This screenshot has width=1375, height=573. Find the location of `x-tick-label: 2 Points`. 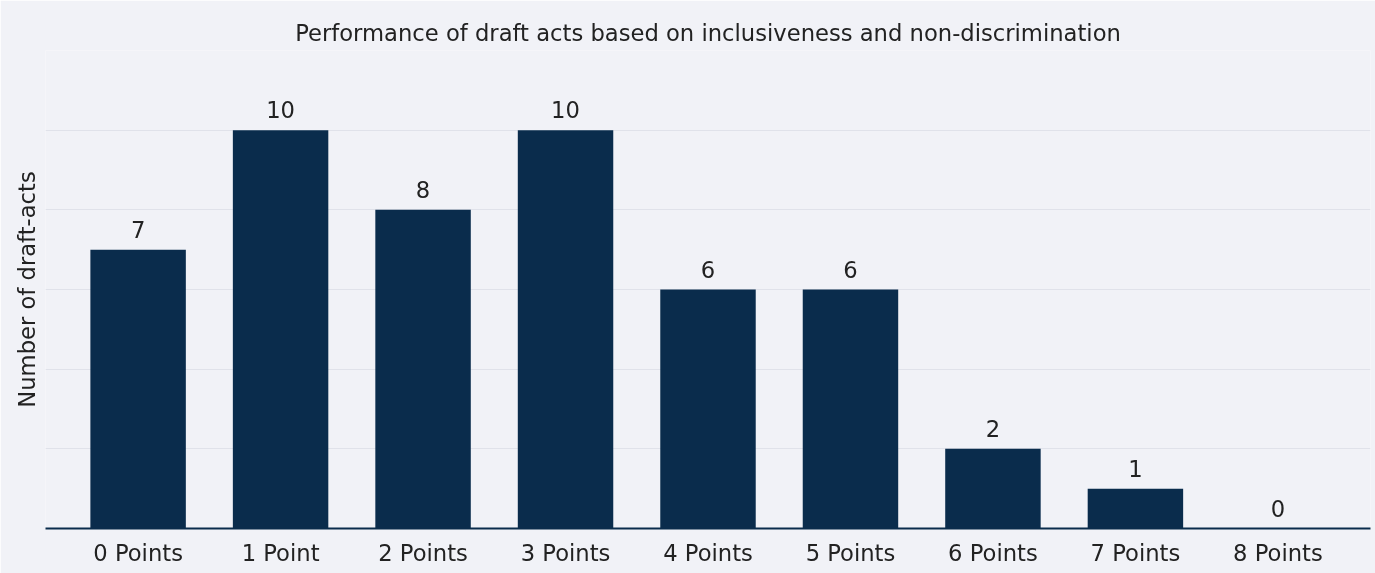

x-tick-label: 2 Points is located at coordinates (423, 552).